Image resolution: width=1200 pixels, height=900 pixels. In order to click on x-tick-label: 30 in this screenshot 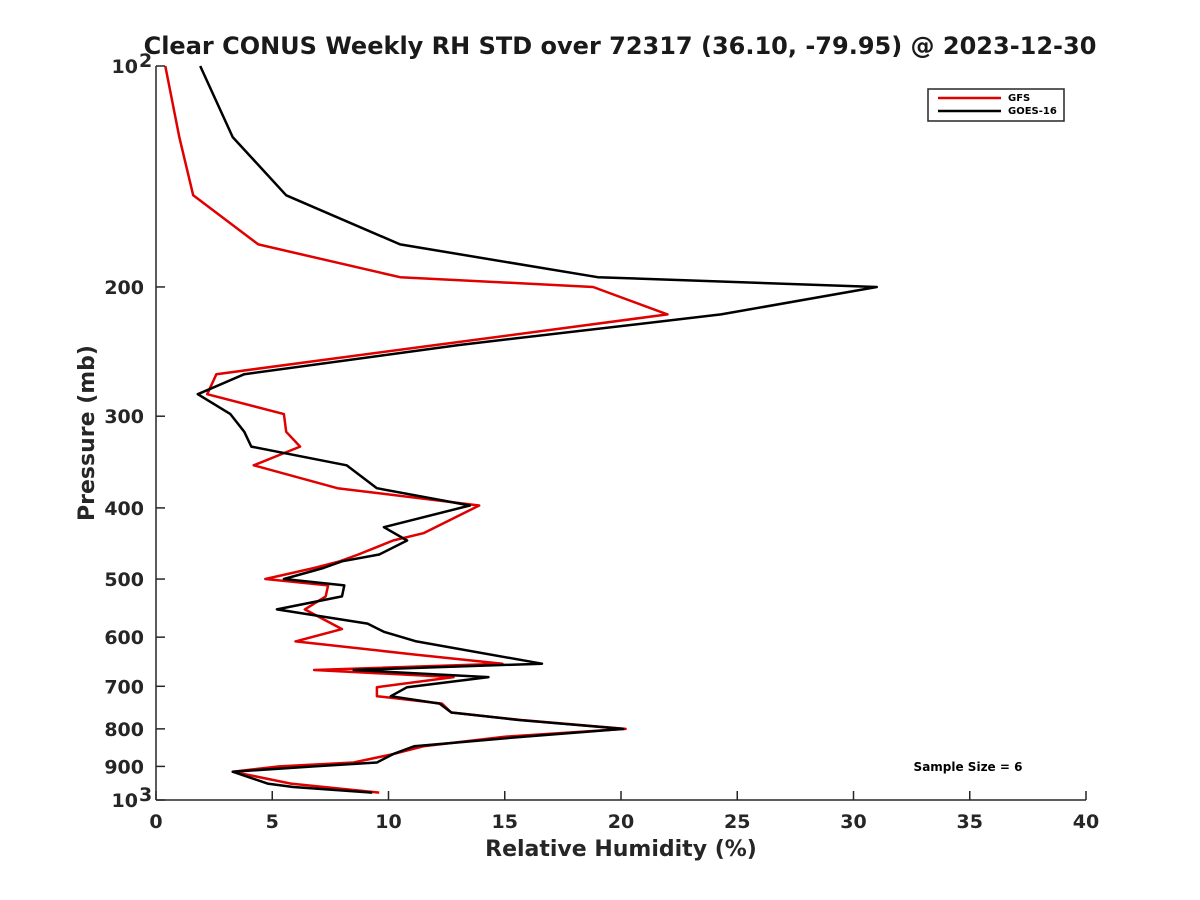, I will do `click(853, 822)`.